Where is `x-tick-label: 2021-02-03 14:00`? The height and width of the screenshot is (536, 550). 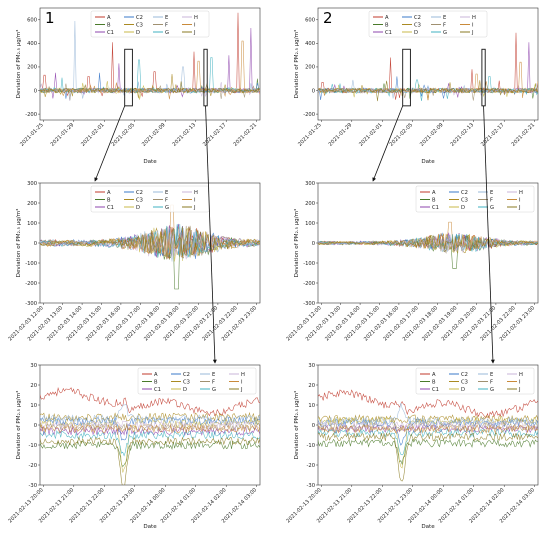 x-tick-label: 2021-02-03 14:00 is located at coordinates (64, 323).